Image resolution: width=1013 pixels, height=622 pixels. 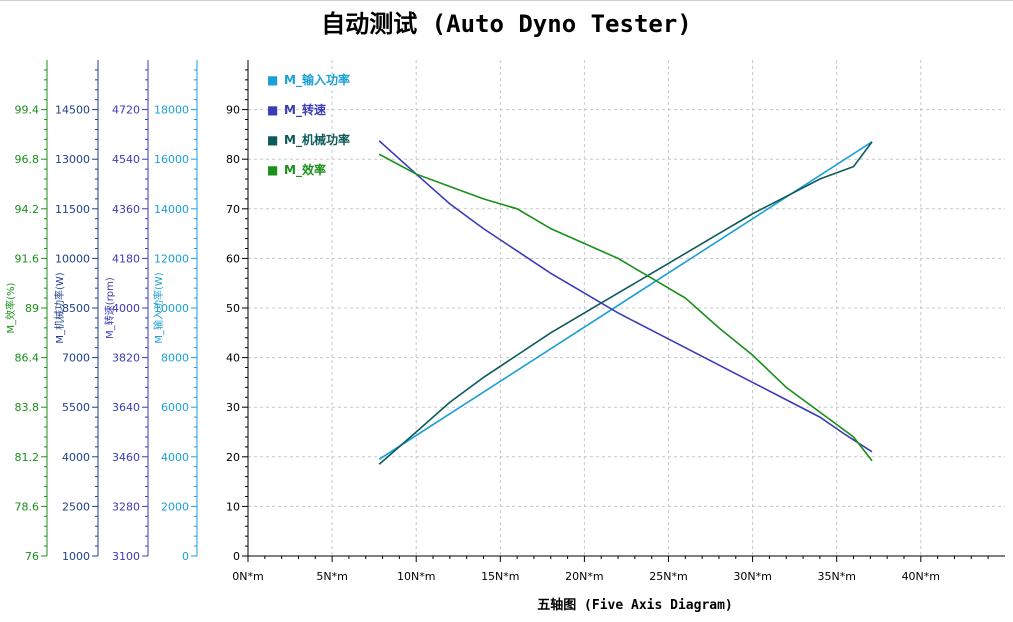 What do you see at coordinates (72, 258) in the screenshot?
I see `y-tick-label-mech_power: 10000` at bounding box center [72, 258].